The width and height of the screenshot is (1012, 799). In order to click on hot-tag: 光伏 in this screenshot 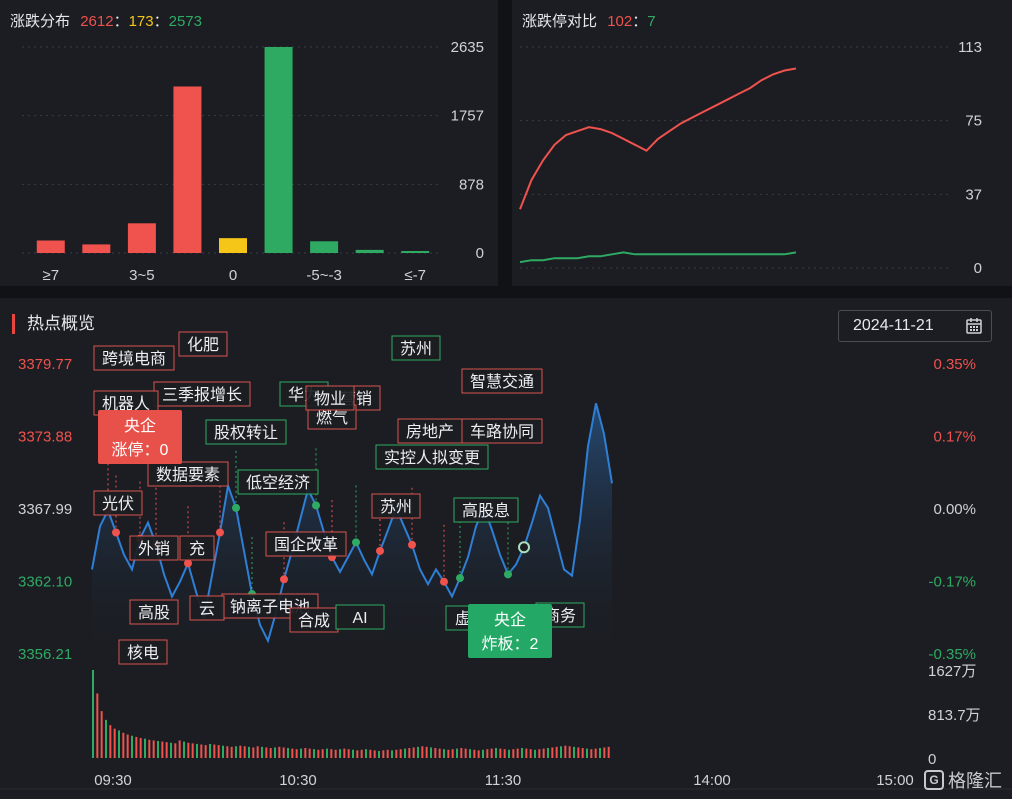, I will do `click(118, 503)`.